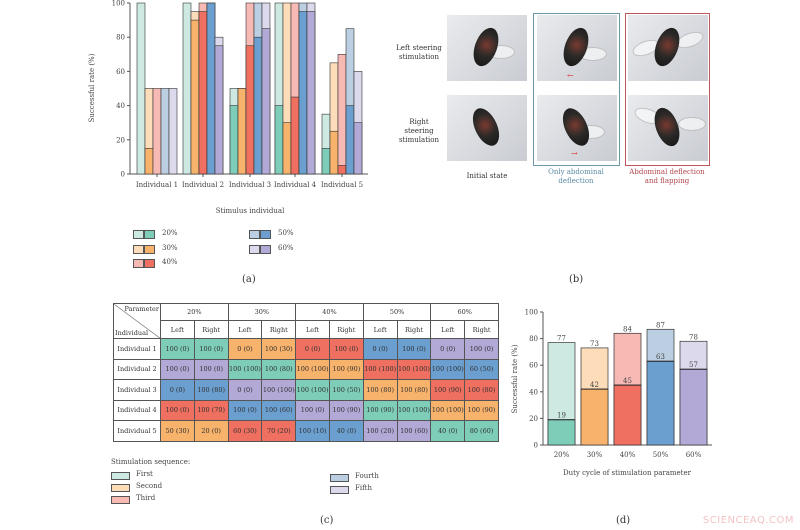 The image size is (800, 530). I want to click on row-header: Individual 3, so click(137, 390).